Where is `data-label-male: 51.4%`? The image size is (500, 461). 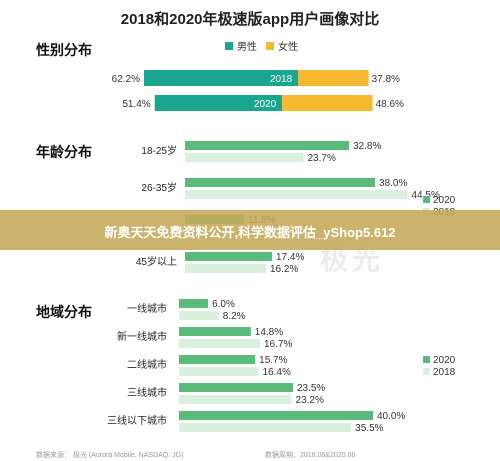
data-label-male: 51.4% is located at coordinates (136, 104).